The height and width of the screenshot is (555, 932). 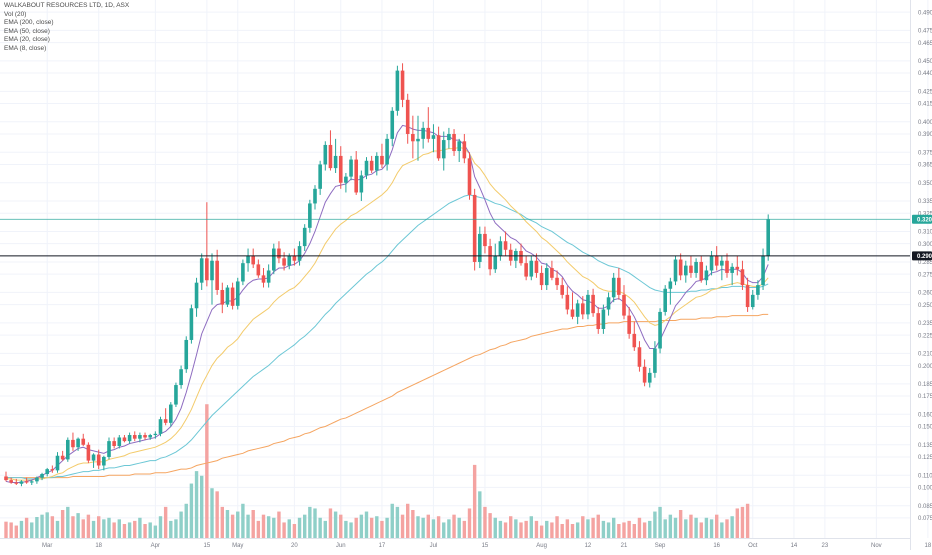 What do you see at coordinates (66, 15) in the screenshot?
I see `legend-item-volume: Vol (20)` at bounding box center [66, 15].